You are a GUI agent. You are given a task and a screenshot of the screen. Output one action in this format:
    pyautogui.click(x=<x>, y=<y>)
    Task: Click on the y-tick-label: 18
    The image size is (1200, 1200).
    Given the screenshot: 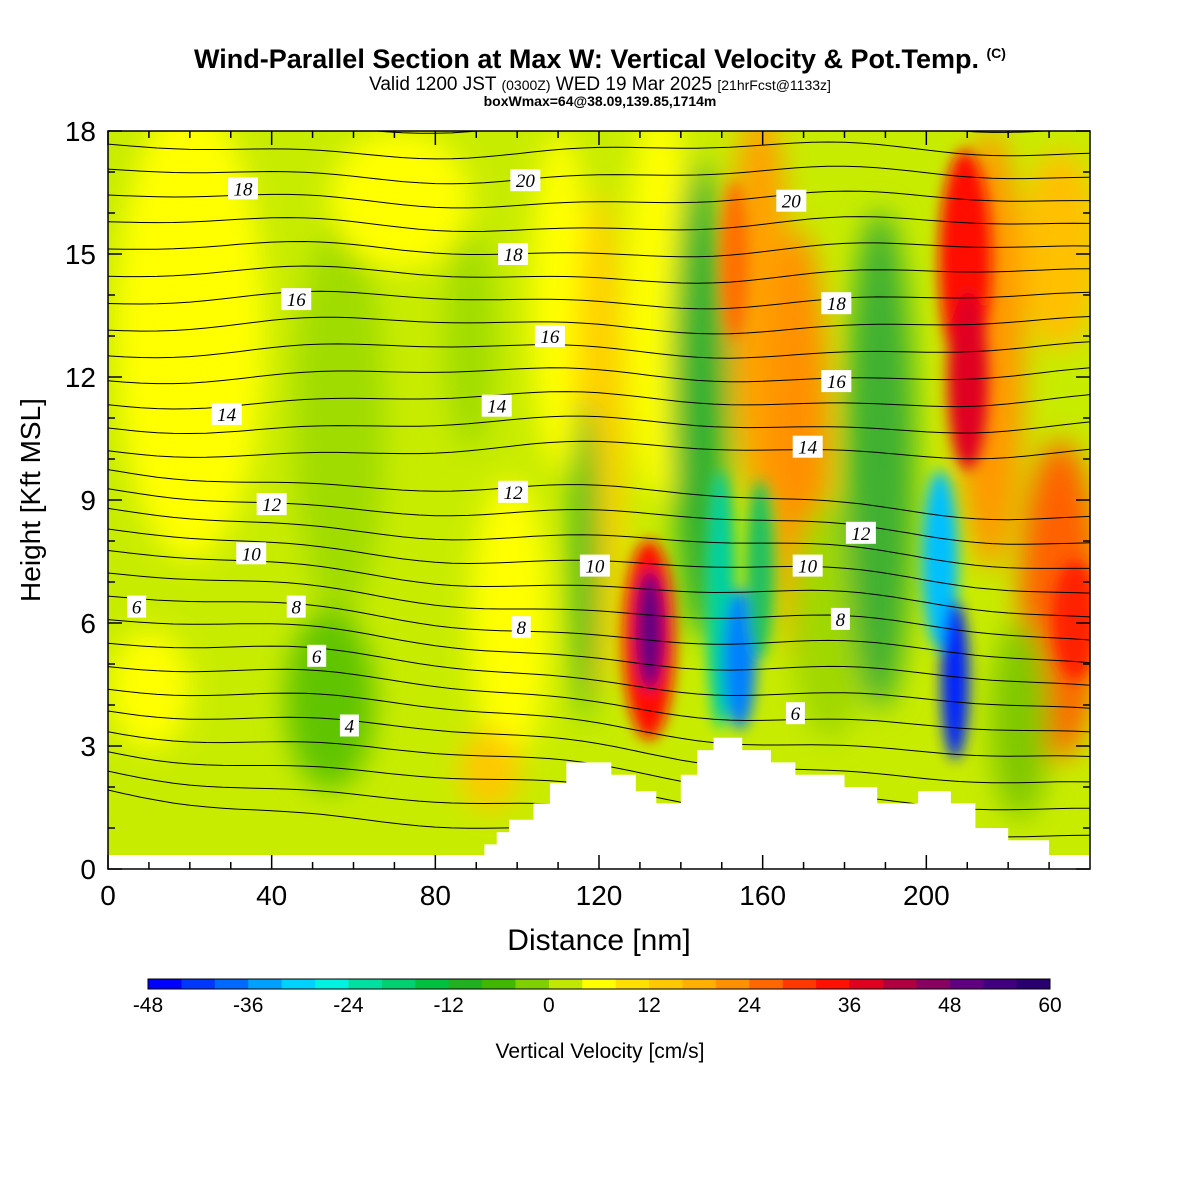 What is the action you would take?
    pyautogui.click(x=80, y=131)
    